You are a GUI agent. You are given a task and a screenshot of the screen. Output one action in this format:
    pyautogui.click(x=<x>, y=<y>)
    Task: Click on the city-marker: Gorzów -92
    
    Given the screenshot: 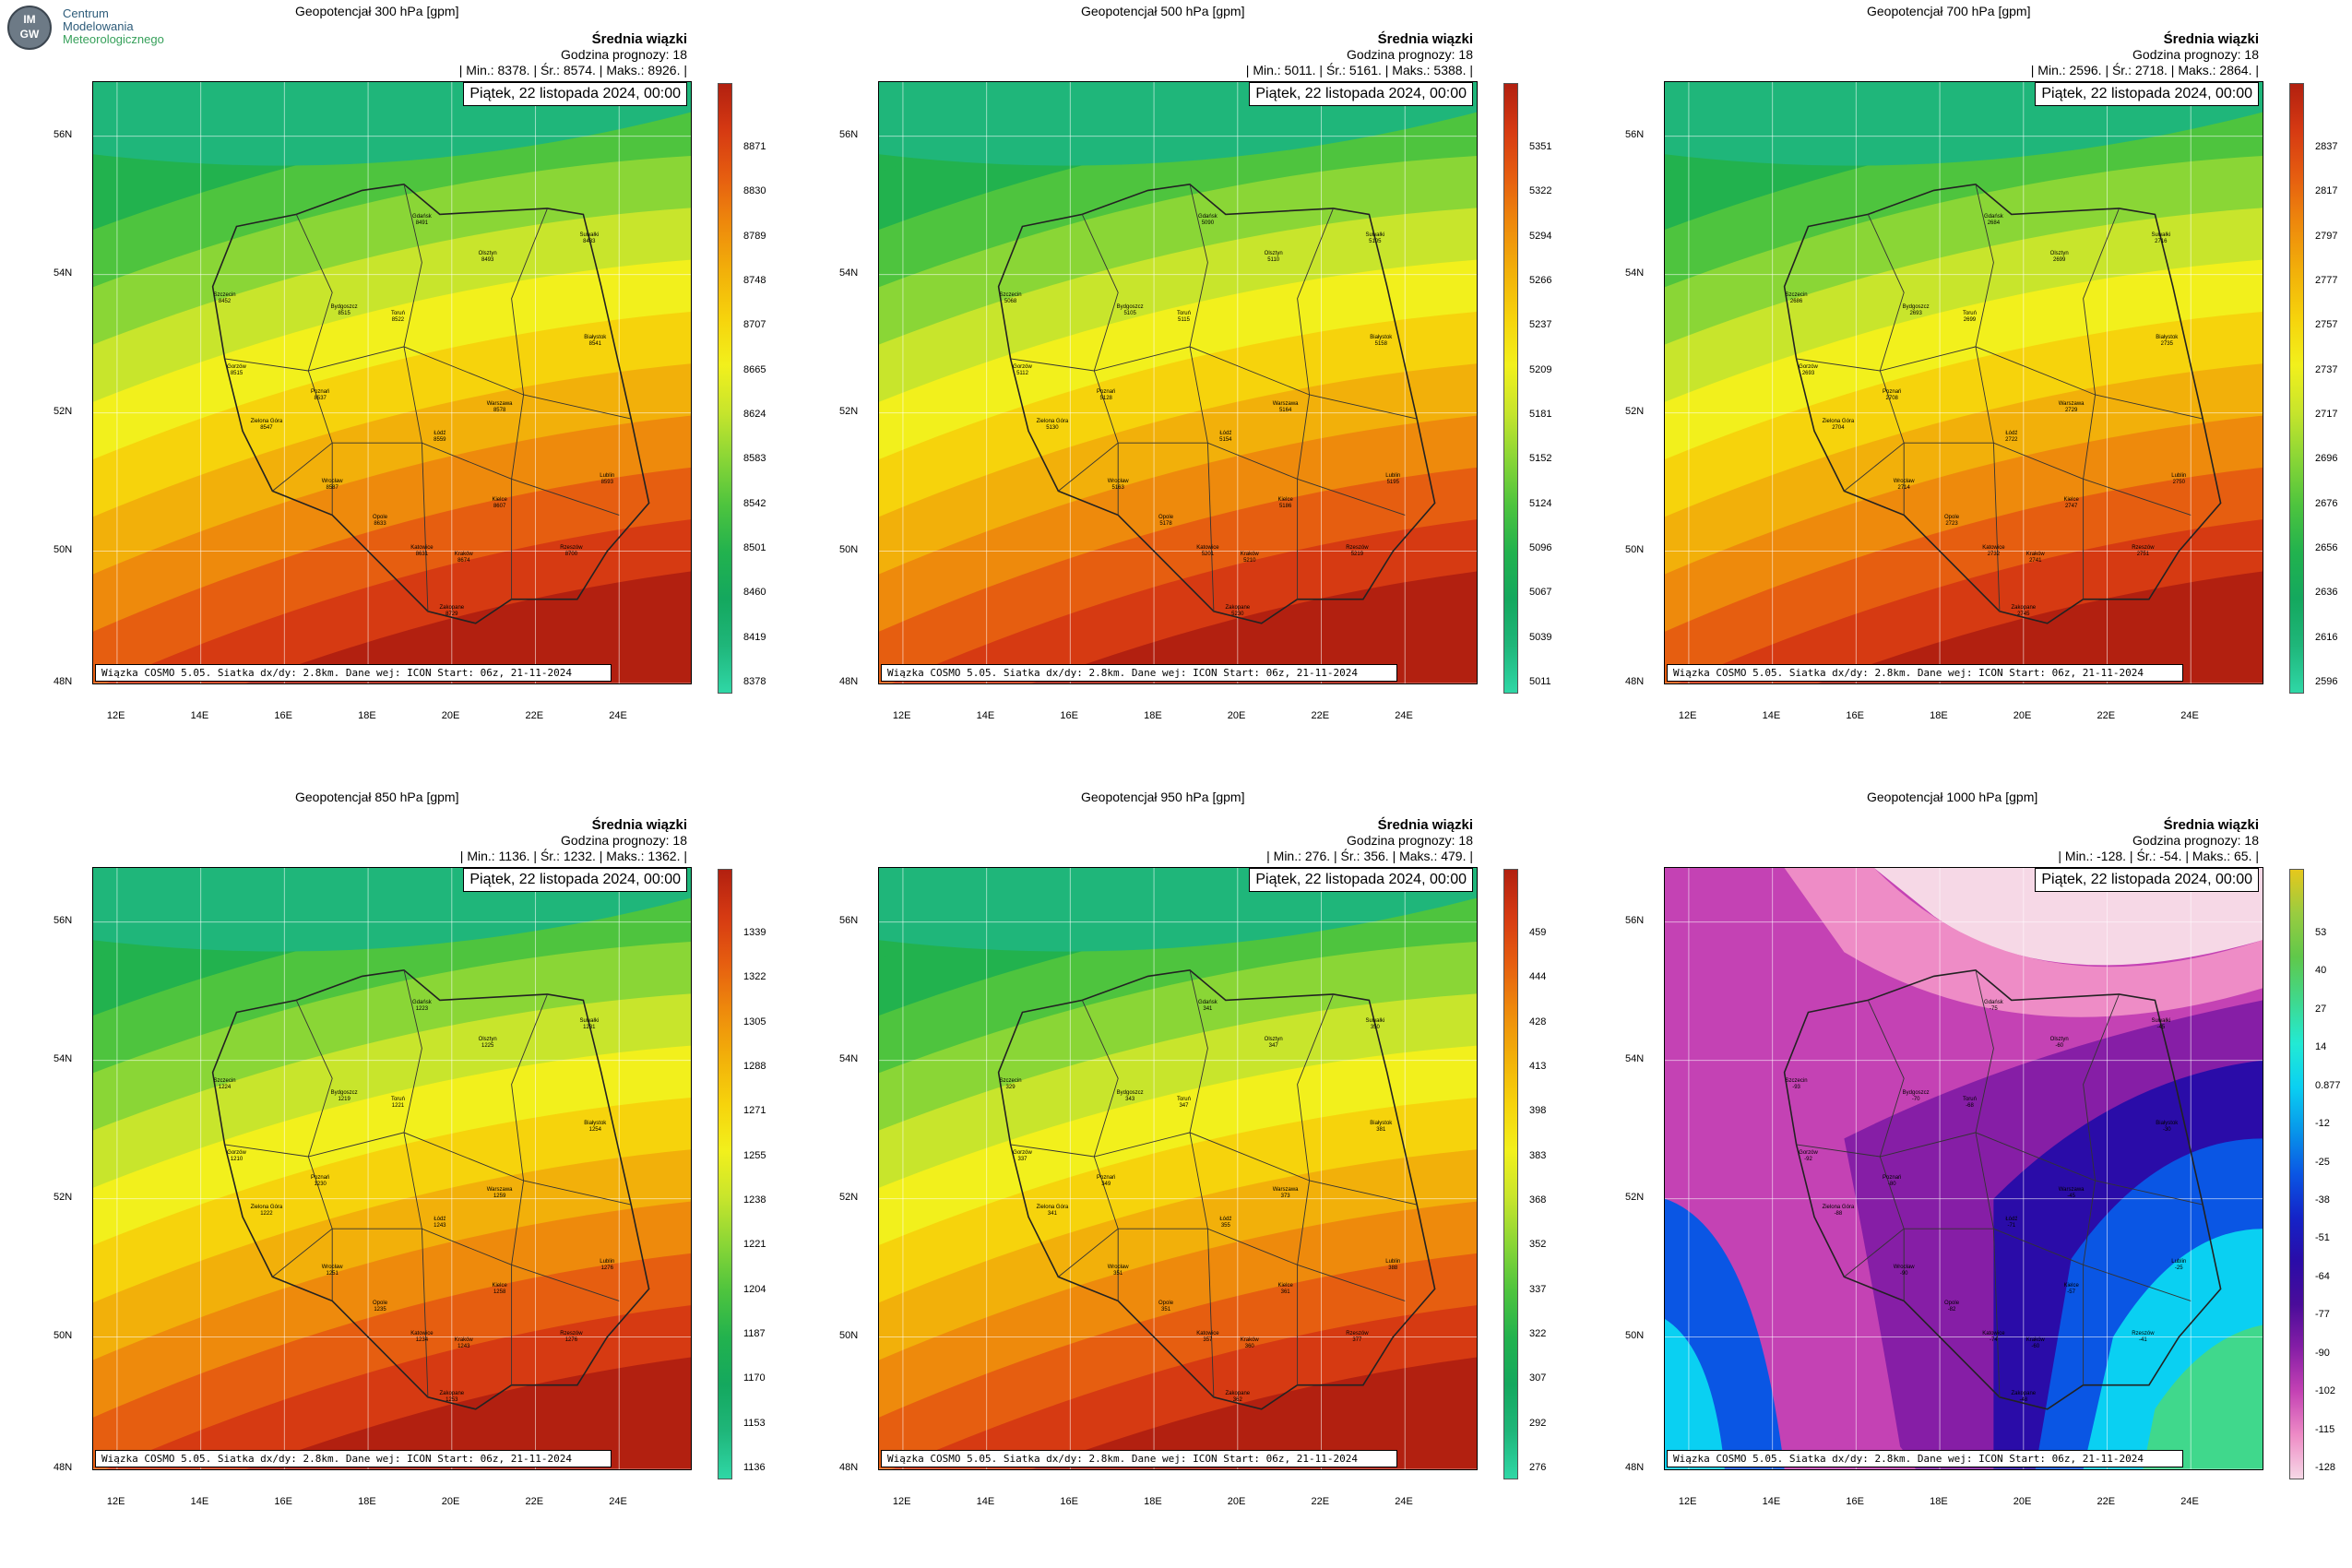 What is the action you would take?
    pyautogui.click(x=1808, y=1156)
    